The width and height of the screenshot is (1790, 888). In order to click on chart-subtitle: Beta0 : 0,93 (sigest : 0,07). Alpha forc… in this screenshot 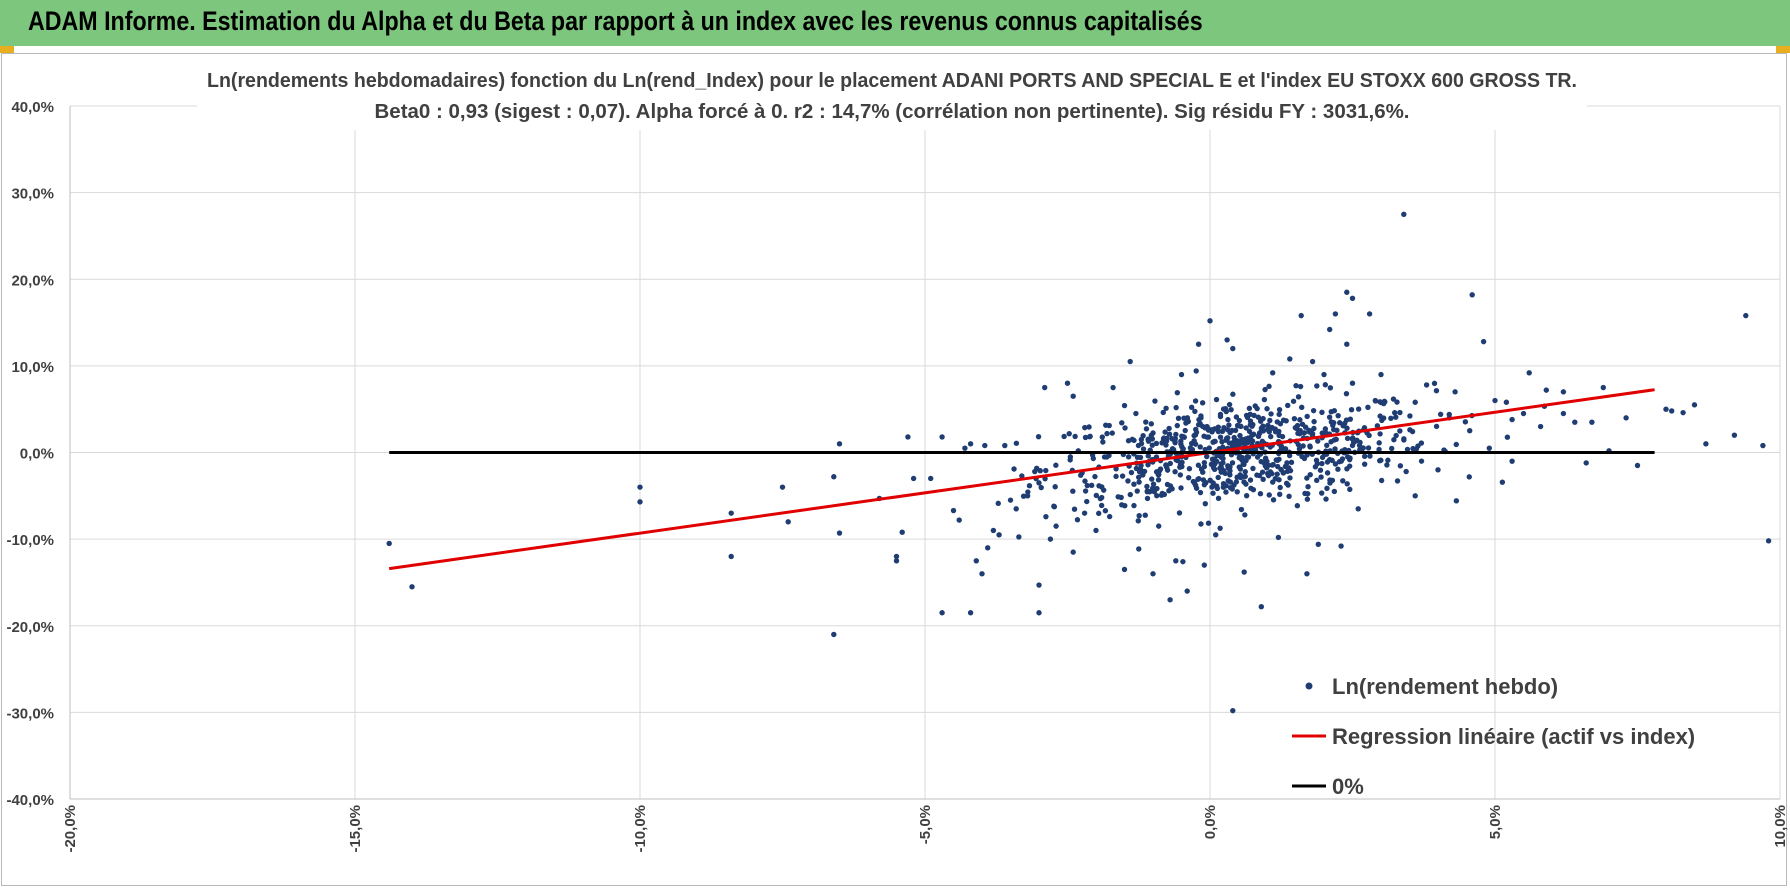, I will do `click(892, 112)`.